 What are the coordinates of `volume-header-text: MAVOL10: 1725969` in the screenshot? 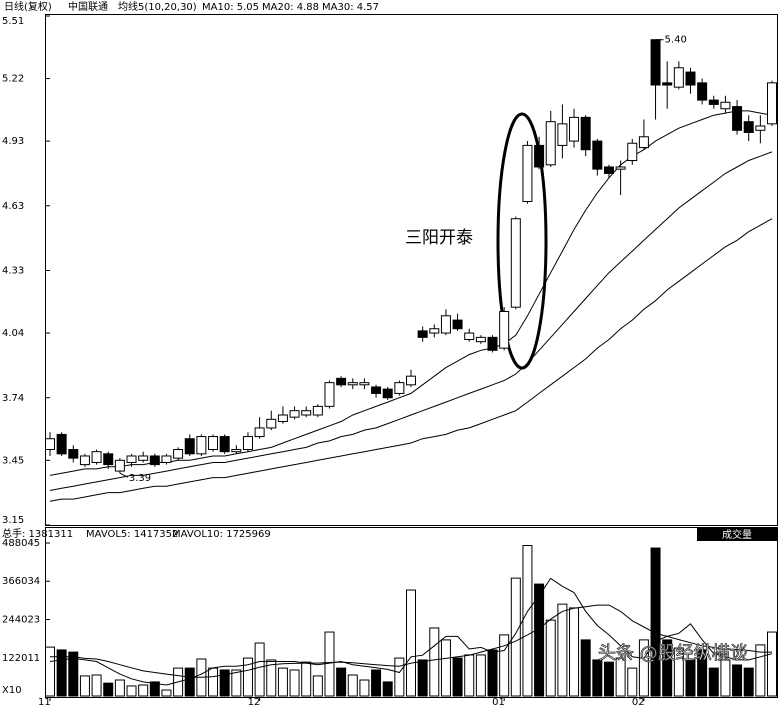 It's located at (221, 534).